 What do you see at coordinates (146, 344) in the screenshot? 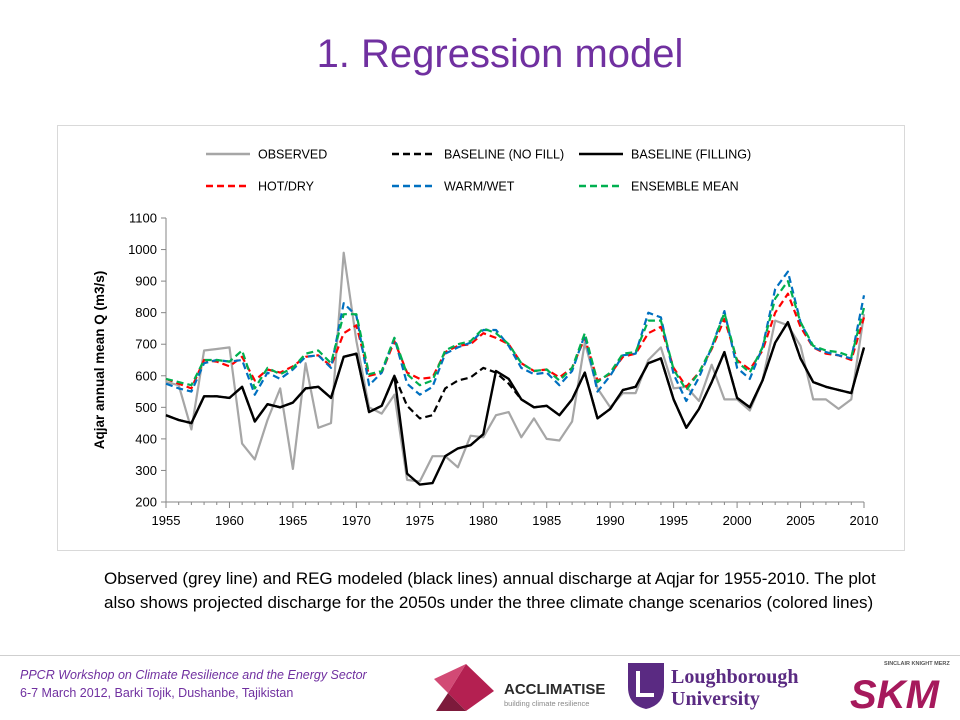
I see `y-tick-label: 700` at bounding box center [146, 344].